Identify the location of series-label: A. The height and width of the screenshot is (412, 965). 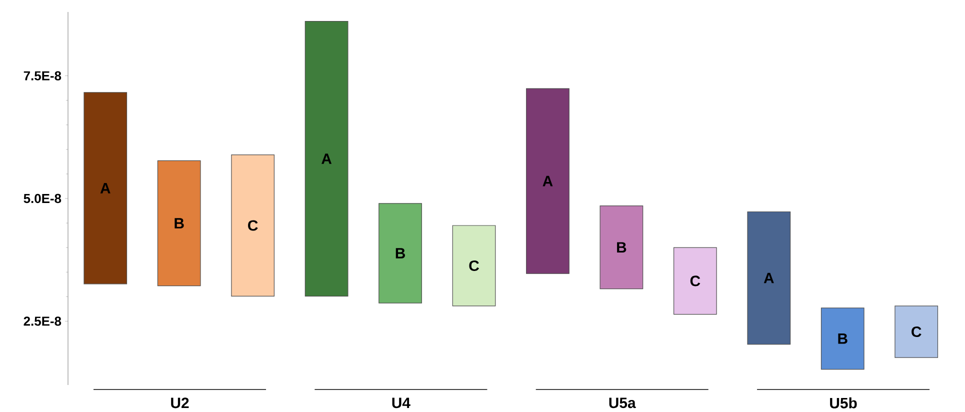
(105, 188).